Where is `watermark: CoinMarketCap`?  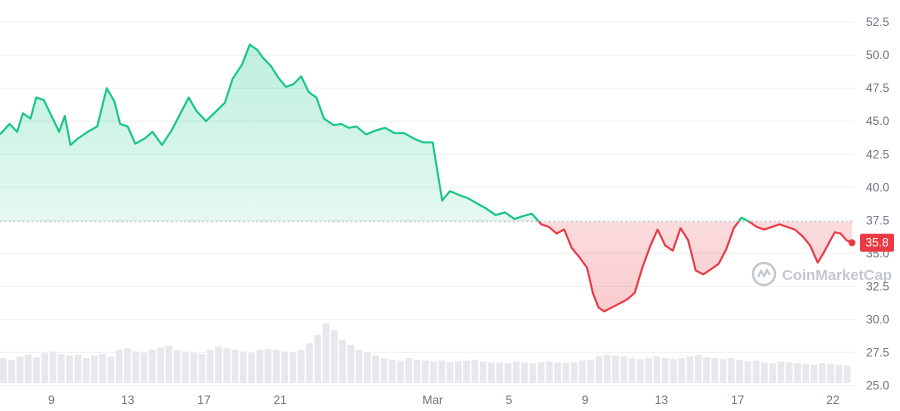
watermark: CoinMarketCap is located at coordinates (821, 274).